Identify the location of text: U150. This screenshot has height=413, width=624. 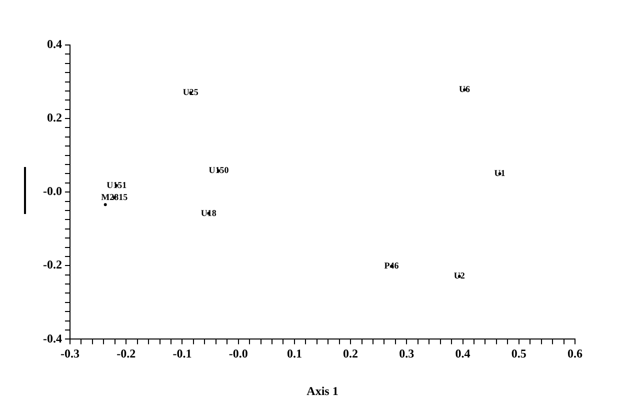
(219, 170).